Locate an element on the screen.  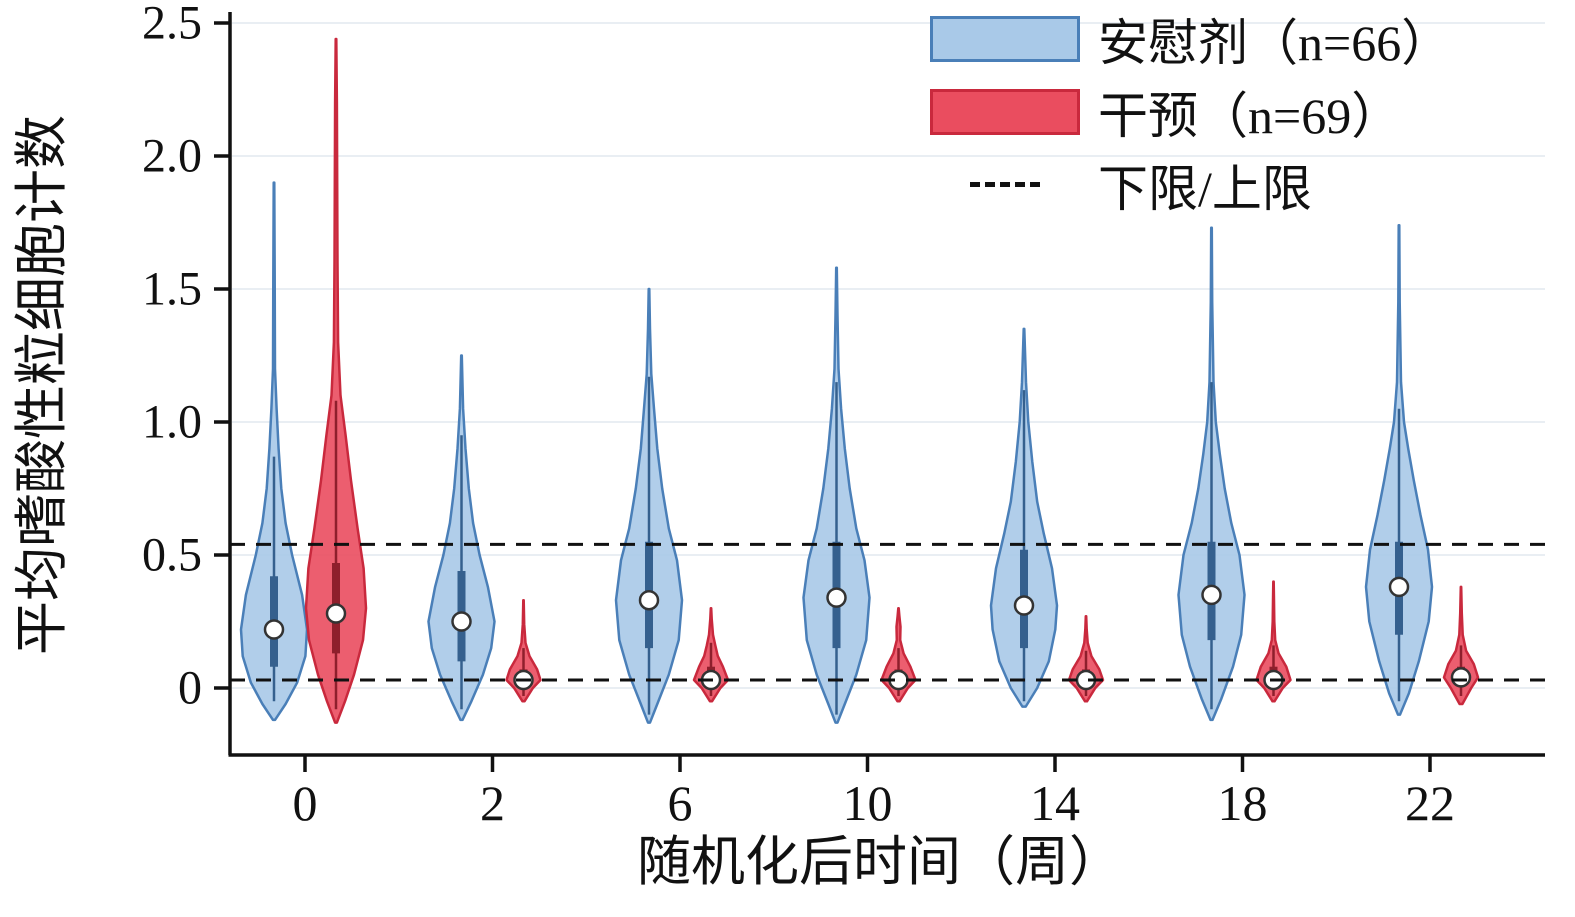
legend-label-limits: 下限/上限 is located at coordinates (1205, 188).